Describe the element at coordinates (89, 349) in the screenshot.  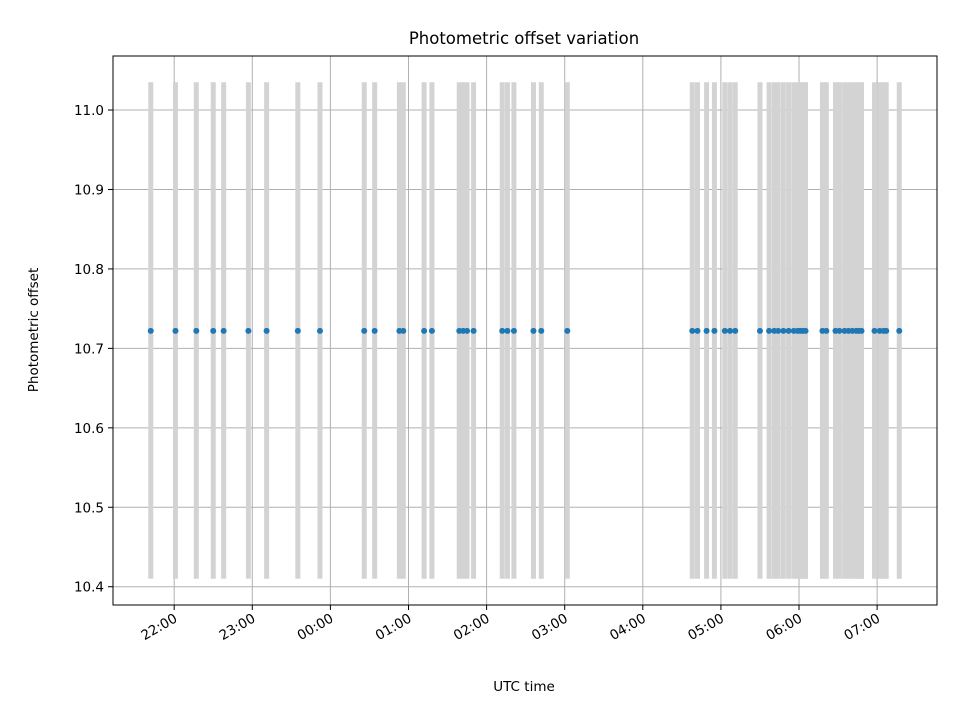
I see `y-tick-label: 10.7` at that location.